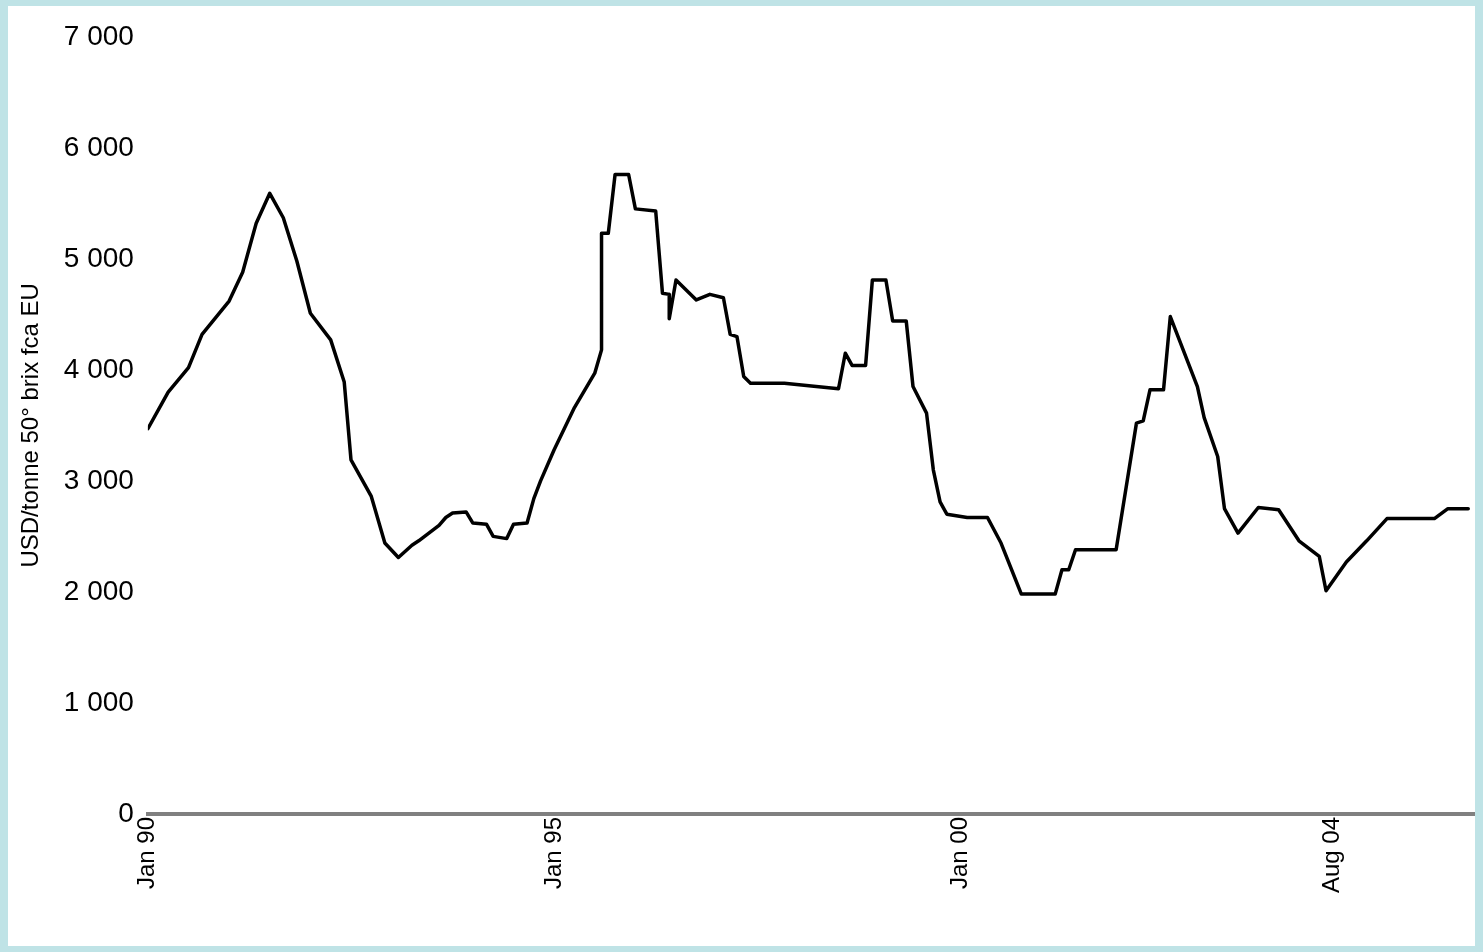 The image size is (1483, 952). Describe the element at coordinates (146, 852) in the screenshot. I see `x-tick-label: Jan 90` at that location.